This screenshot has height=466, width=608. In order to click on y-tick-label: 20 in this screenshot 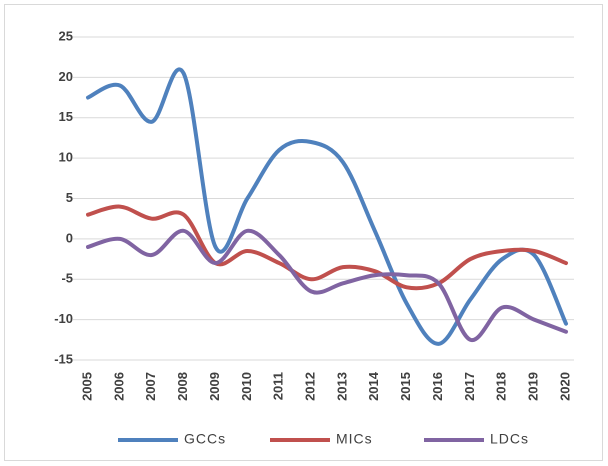, I will do `click(66, 76)`.